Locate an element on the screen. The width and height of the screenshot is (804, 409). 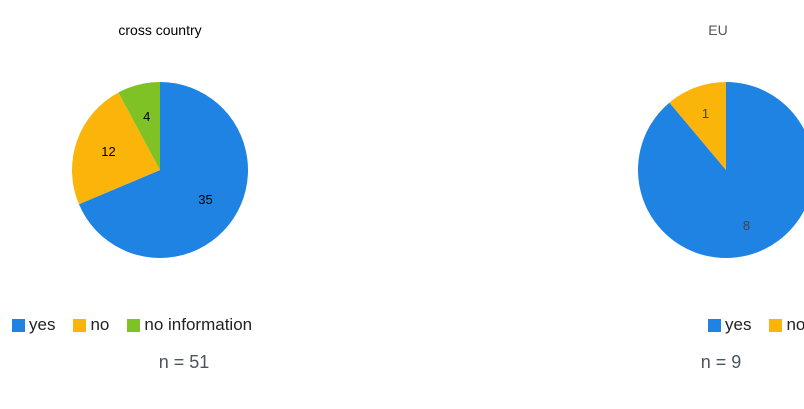
data-label-no-information: 4 is located at coordinates (146, 116).